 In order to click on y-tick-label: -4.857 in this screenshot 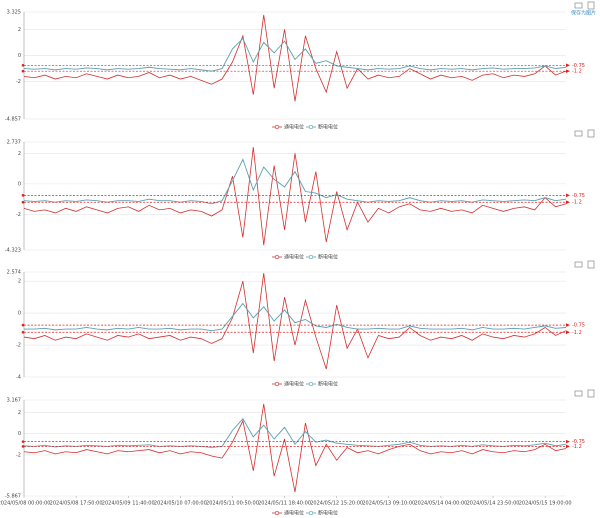, I will do `click(13, 120)`.